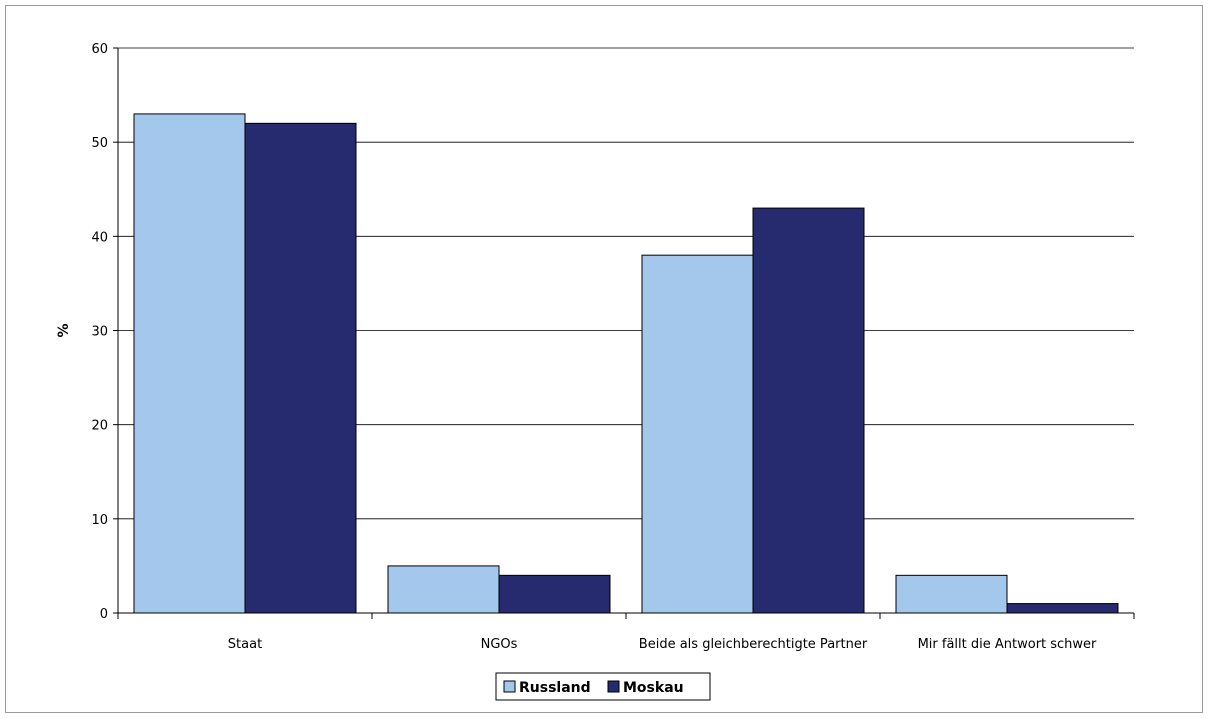 The height and width of the screenshot is (719, 1212). What do you see at coordinates (99, 143) in the screenshot?
I see `y-tick-label: 50` at bounding box center [99, 143].